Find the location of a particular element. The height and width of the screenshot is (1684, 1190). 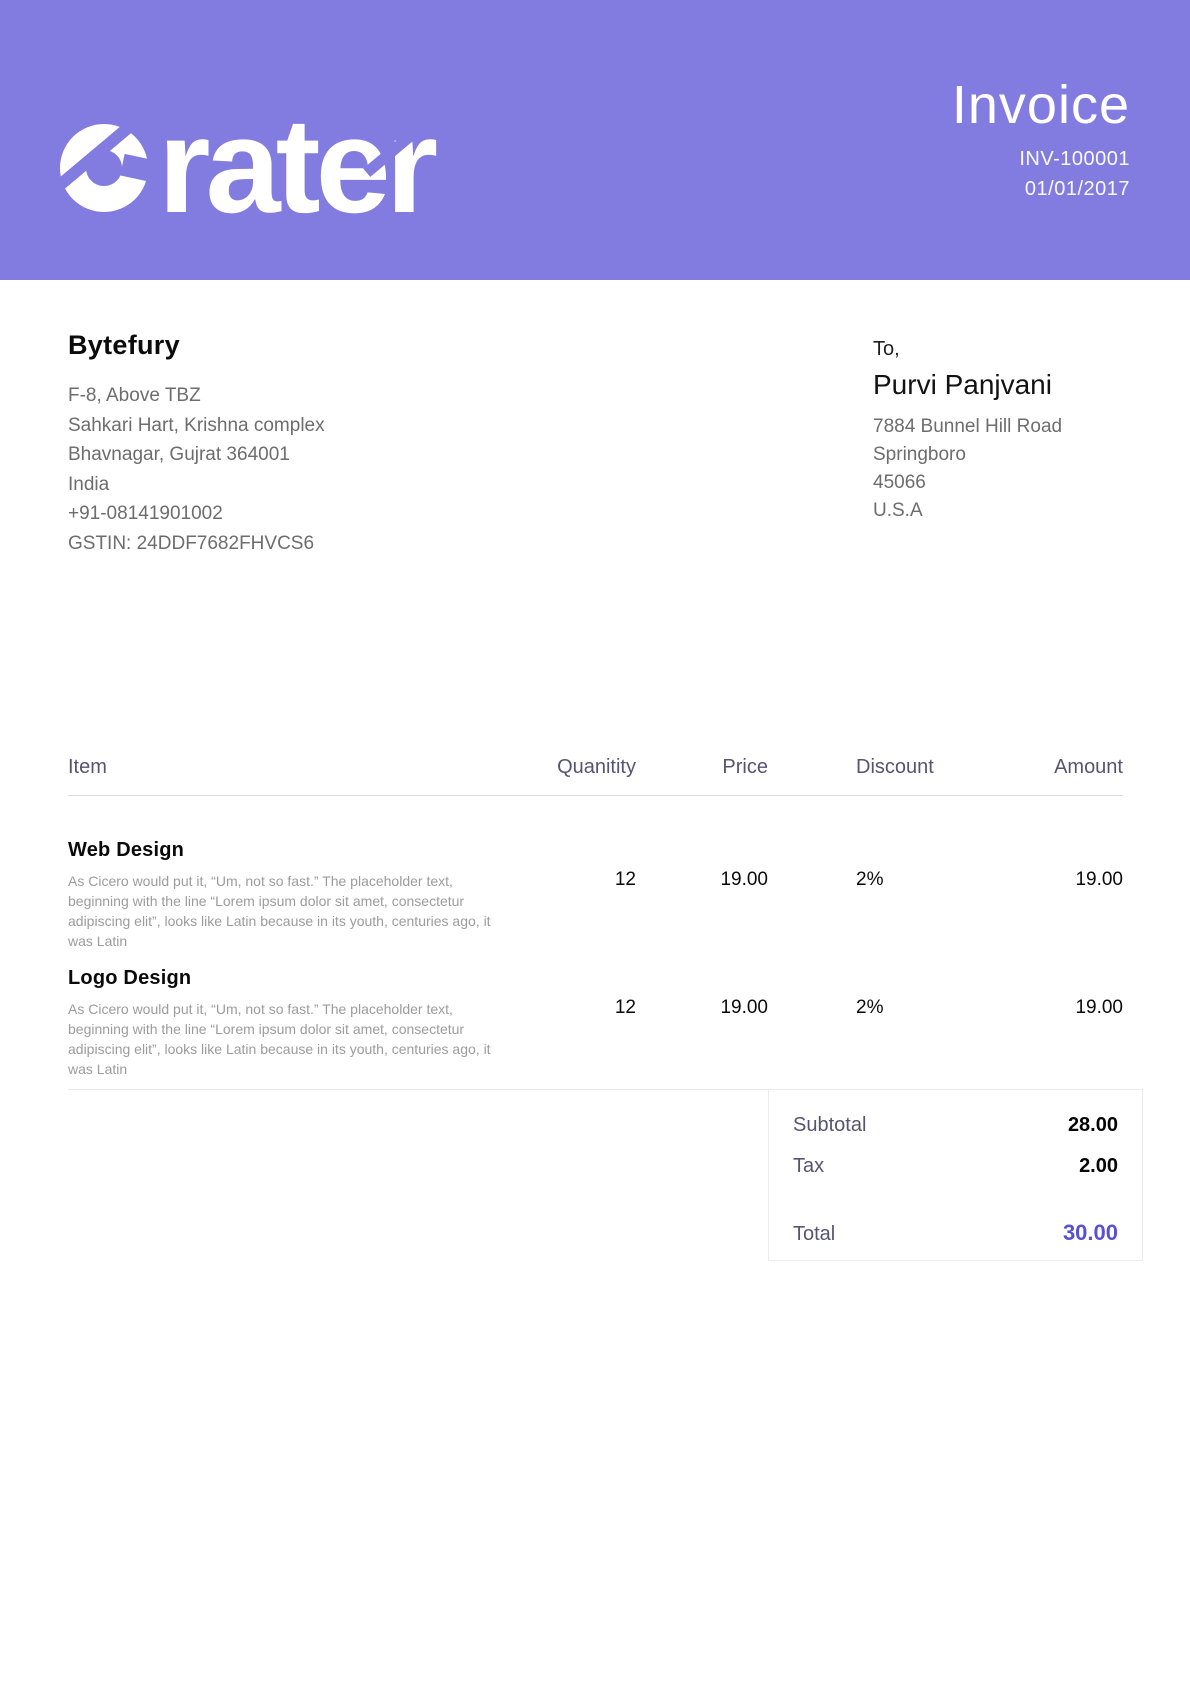

seller-company-name: Bytefury is located at coordinates (124, 345).